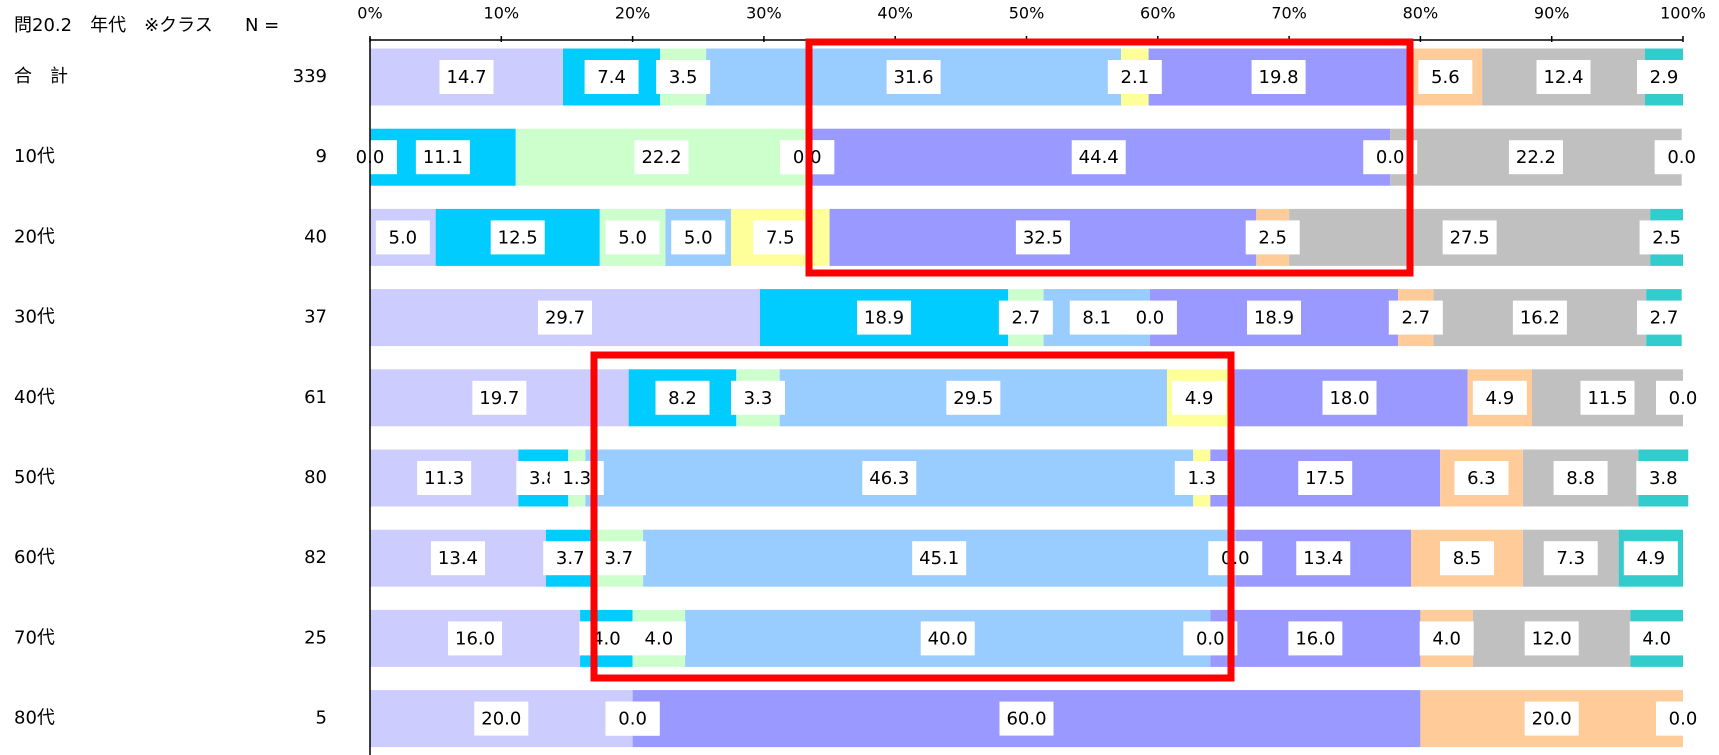 The height and width of the screenshot is (755, 1719). I want to click on data-label: 32.5, so click(1043, 237).